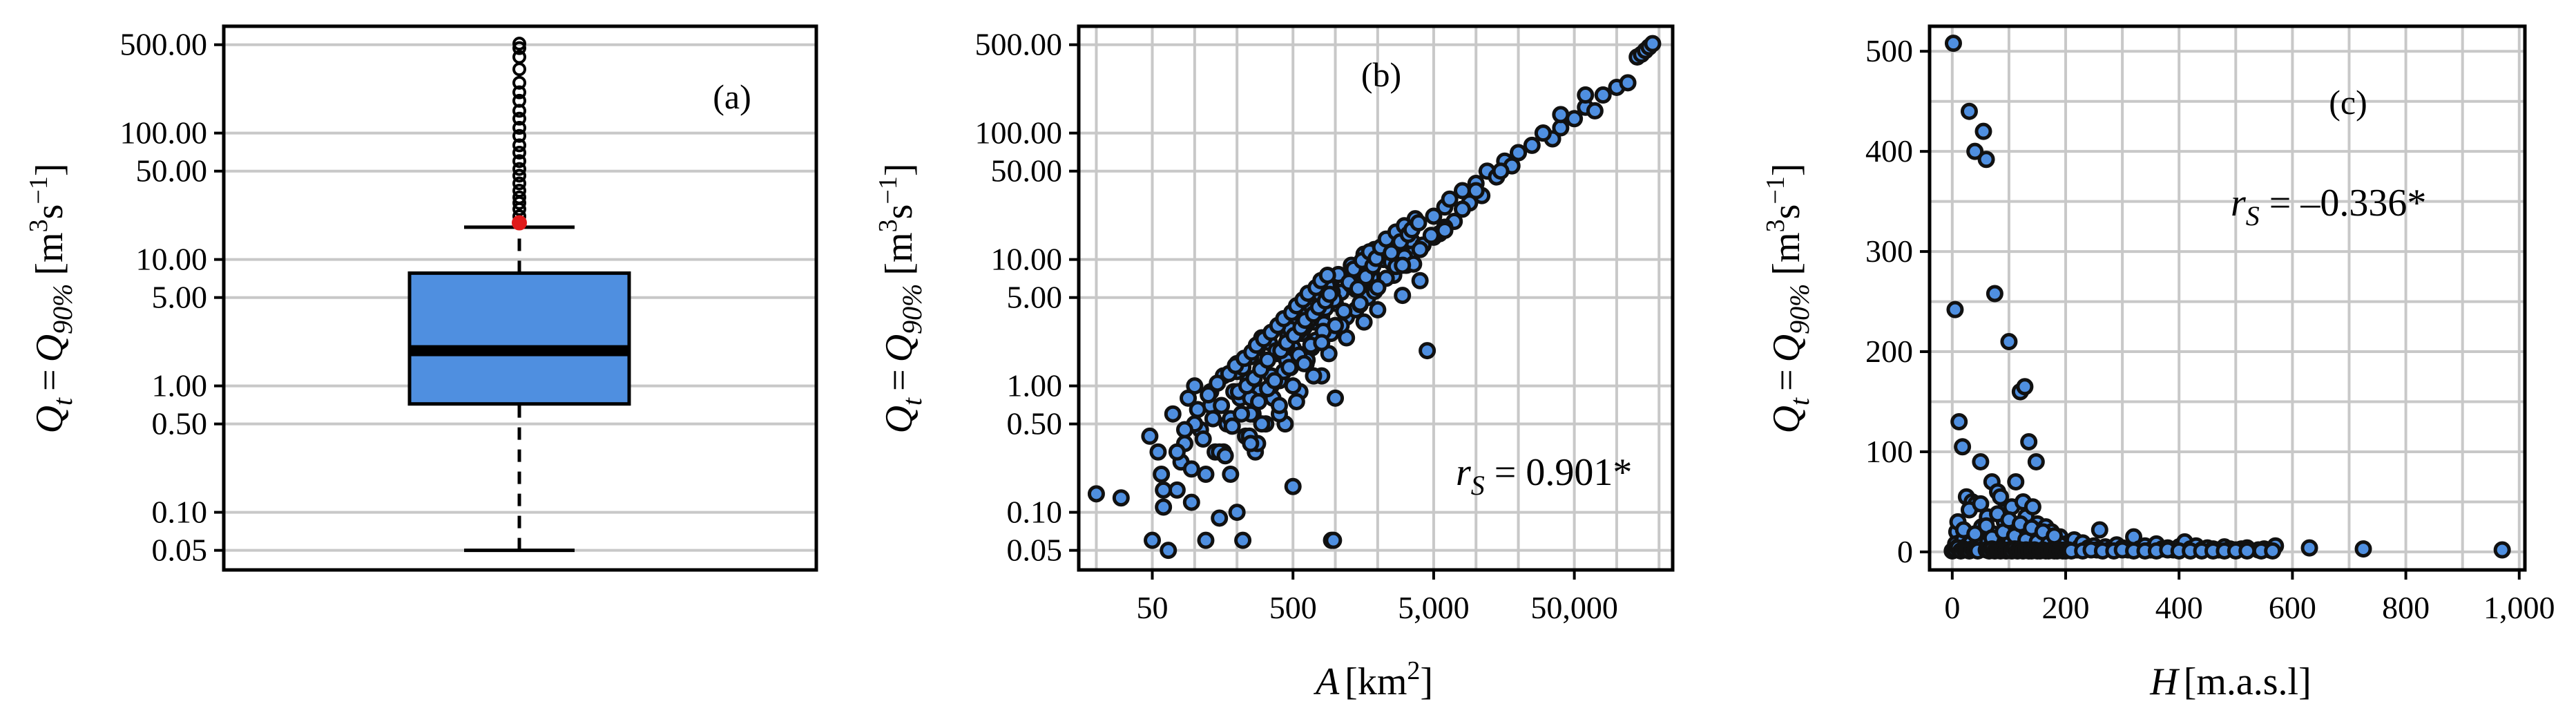 The width and height of the screenshot is (2576, 715). What do you see at coordinates (2348, 102) in the screenshot?
I see `panel-c-label: (c)` at bounding box center [2348, 102].